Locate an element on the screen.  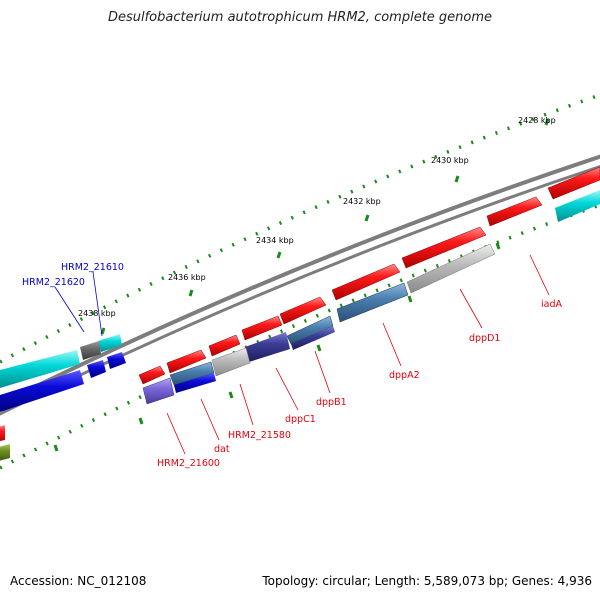
gene-label-dppD1: dppD1 is located at coordinates (484, 338).